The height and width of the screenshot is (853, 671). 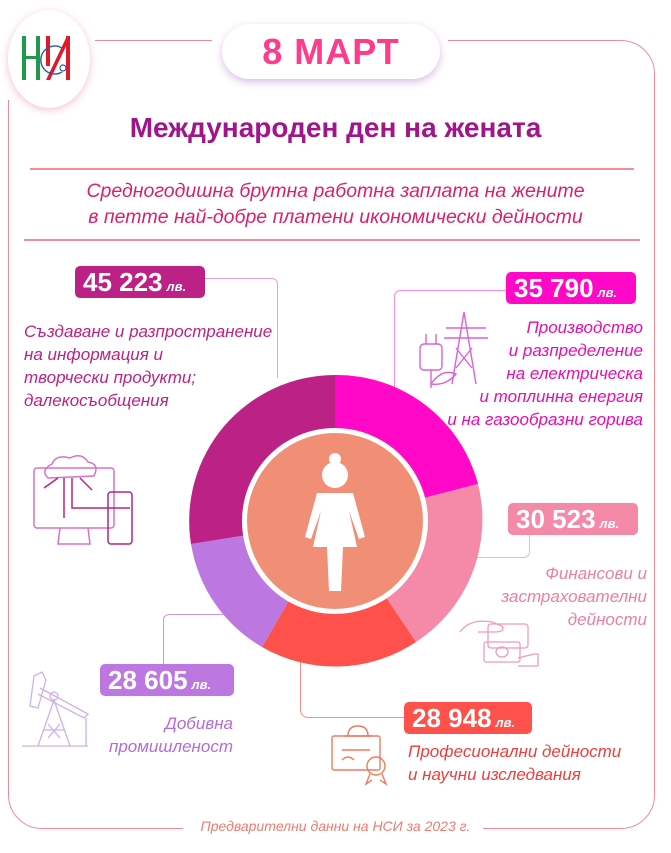 I want to click on woman-icon, so click(x=335, y=522).